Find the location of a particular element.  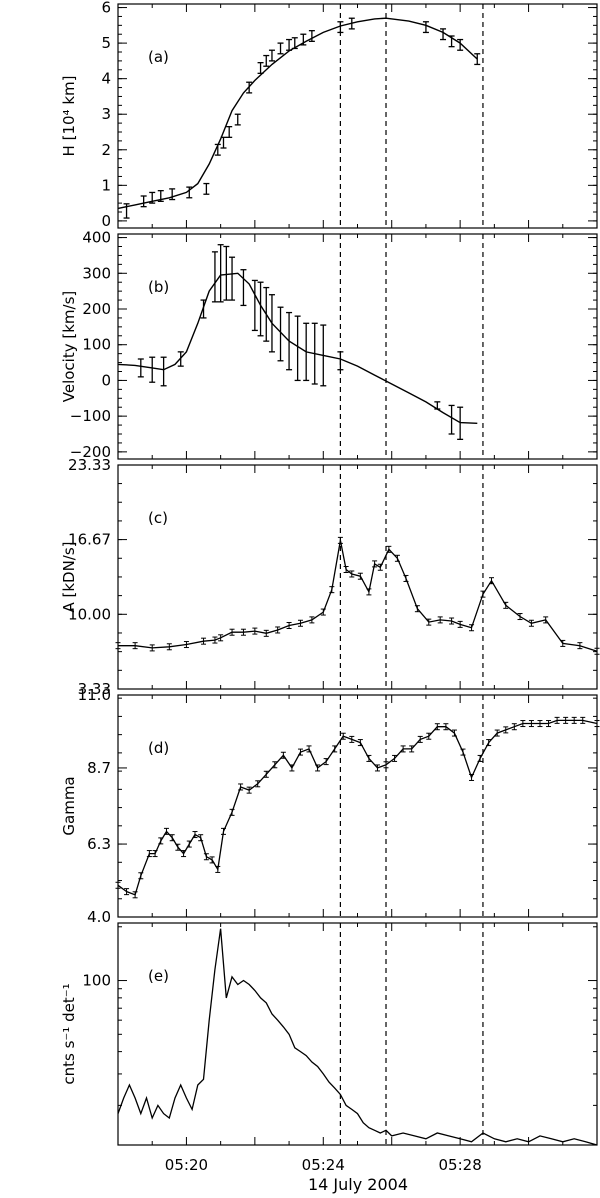

panel-label: (b) is located at coordinates (158, 287).